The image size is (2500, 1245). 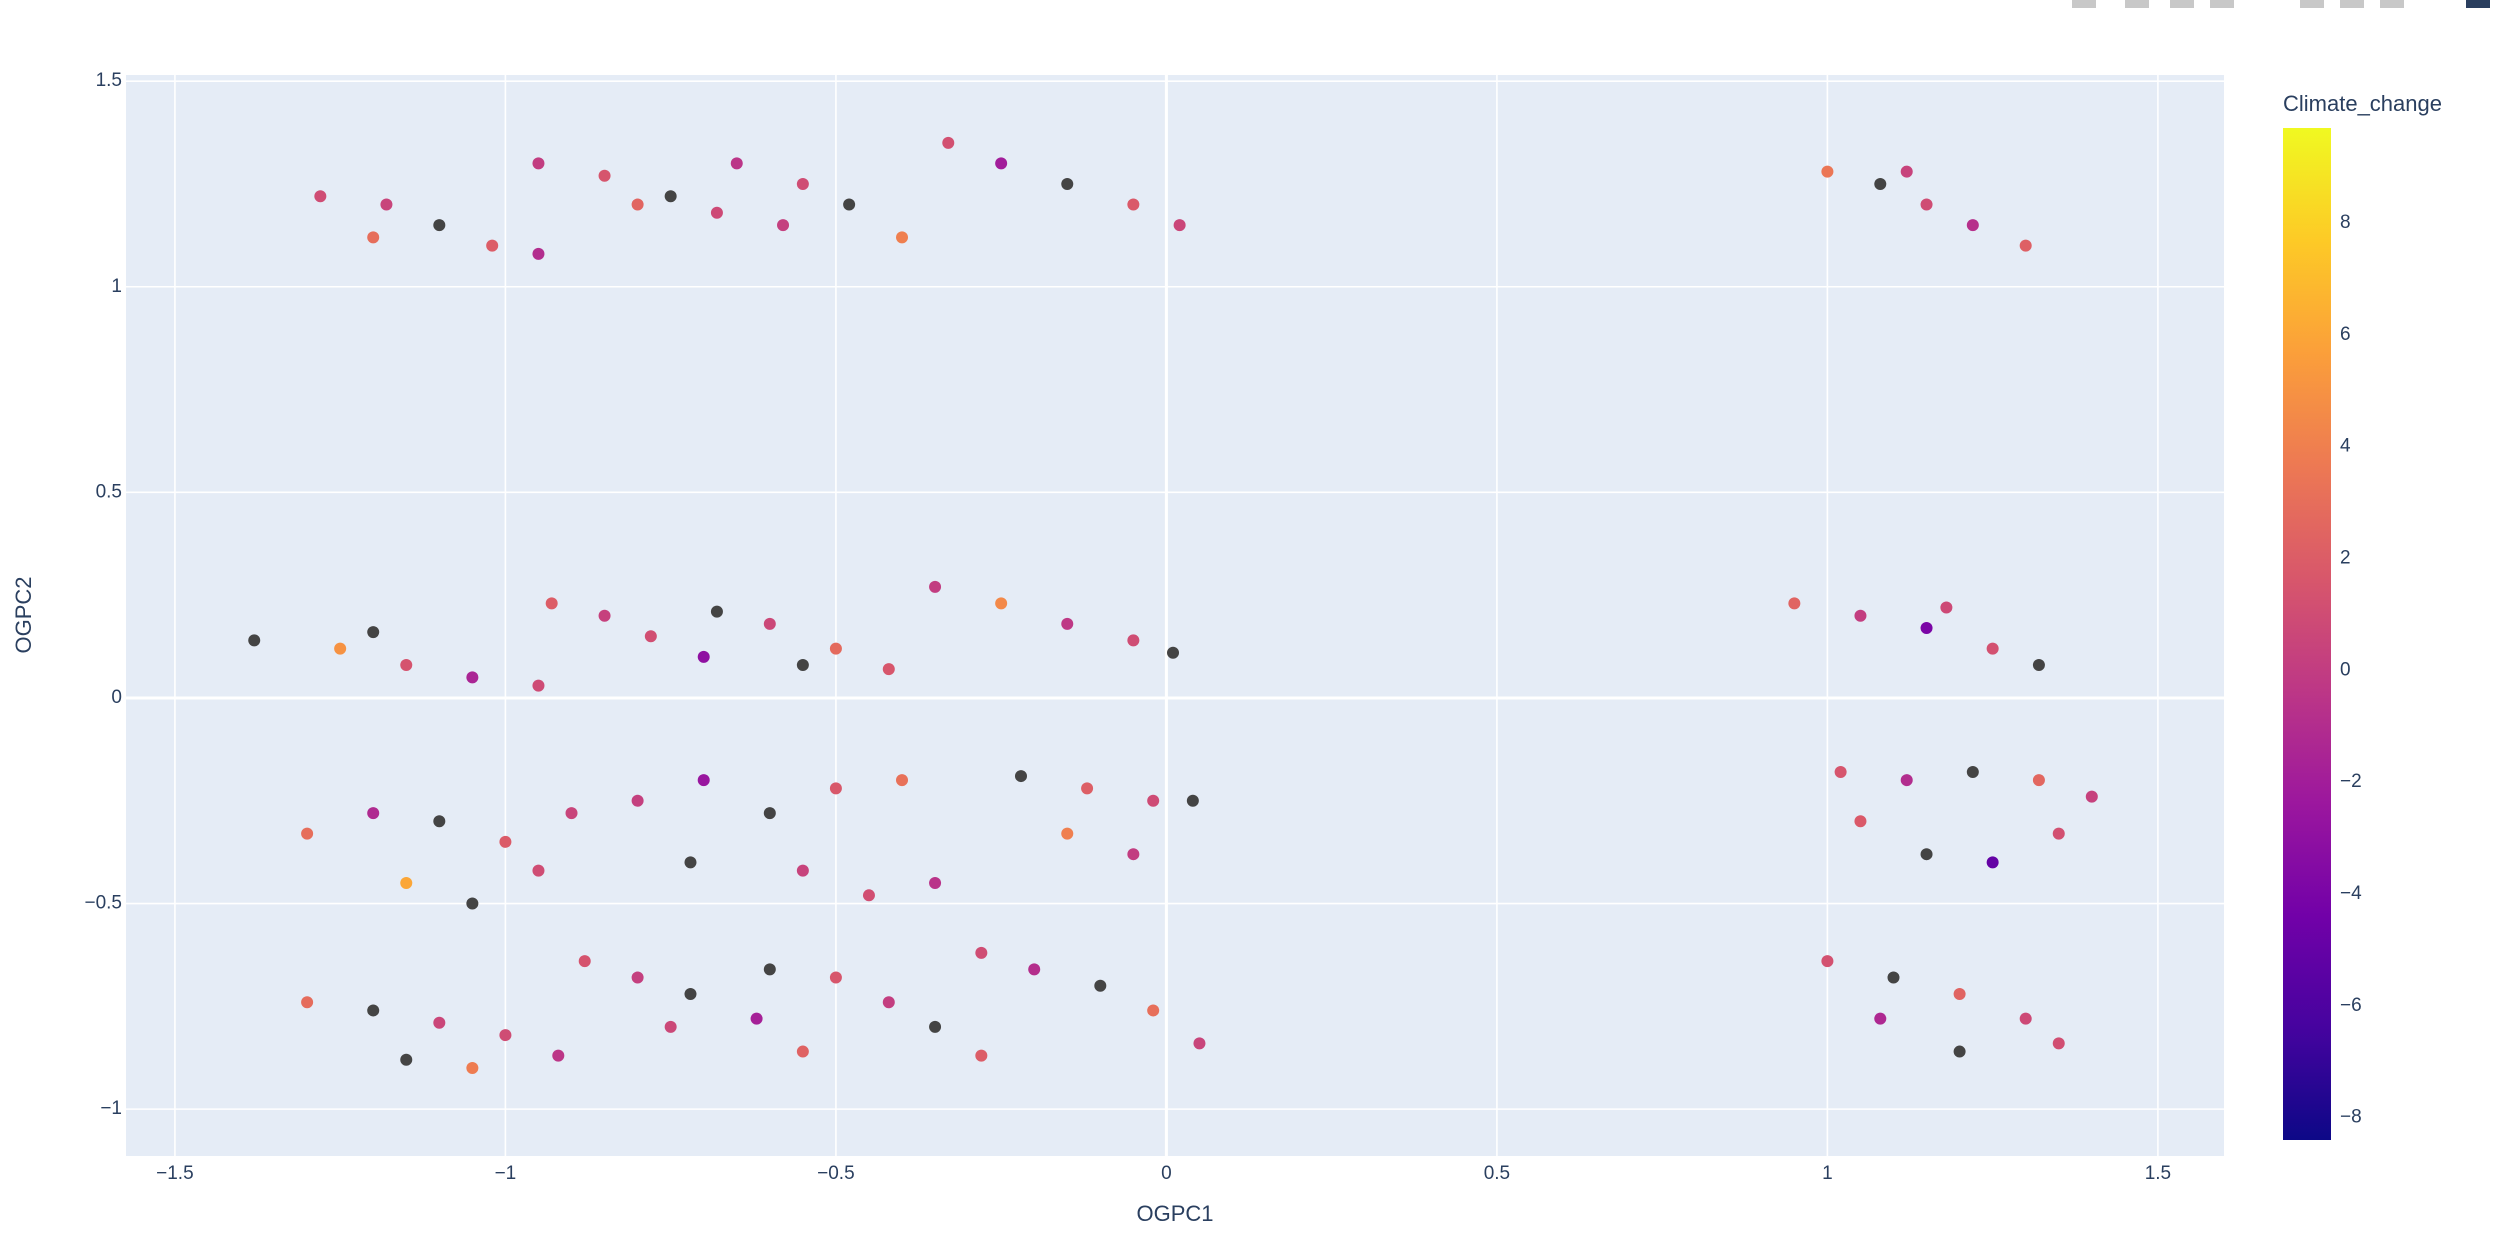 I want to click on colorbar-tick-label: 4, so click(x=2345, y=446).